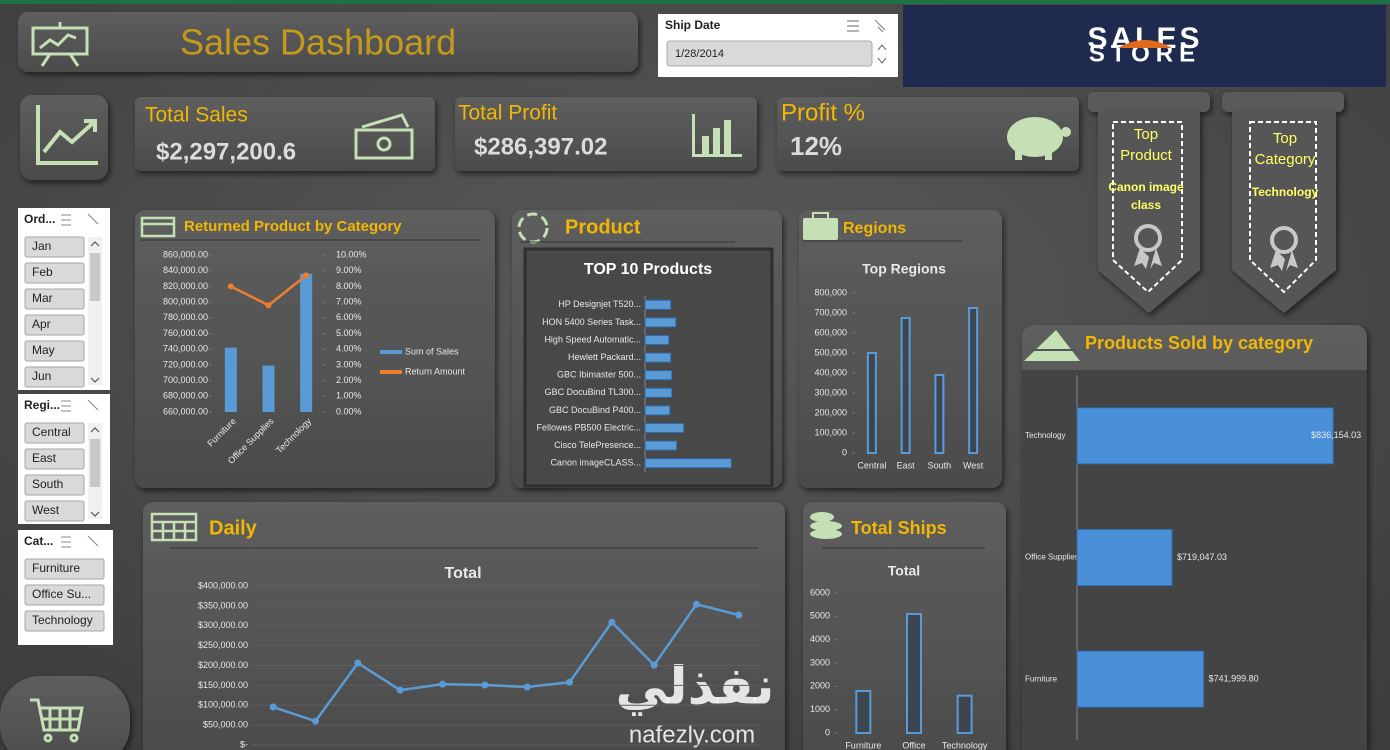 Image resolution: width=1390 pixels, height=750 pixels. I want to click on y-tick-label: 860,000.00, so click(185, 254).